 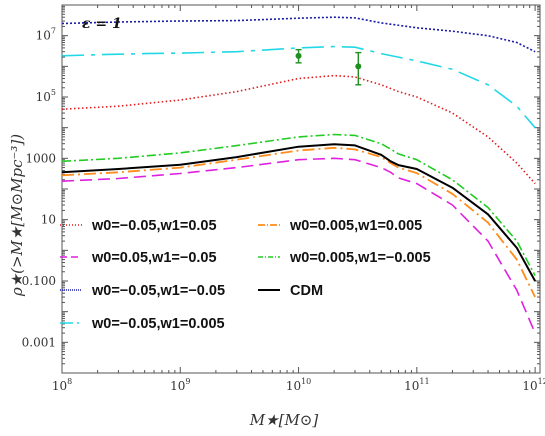 What do you see at coordinates (328, 67) in the screenshot?
I see `data-points-layer` at bounding box center [328, 67].